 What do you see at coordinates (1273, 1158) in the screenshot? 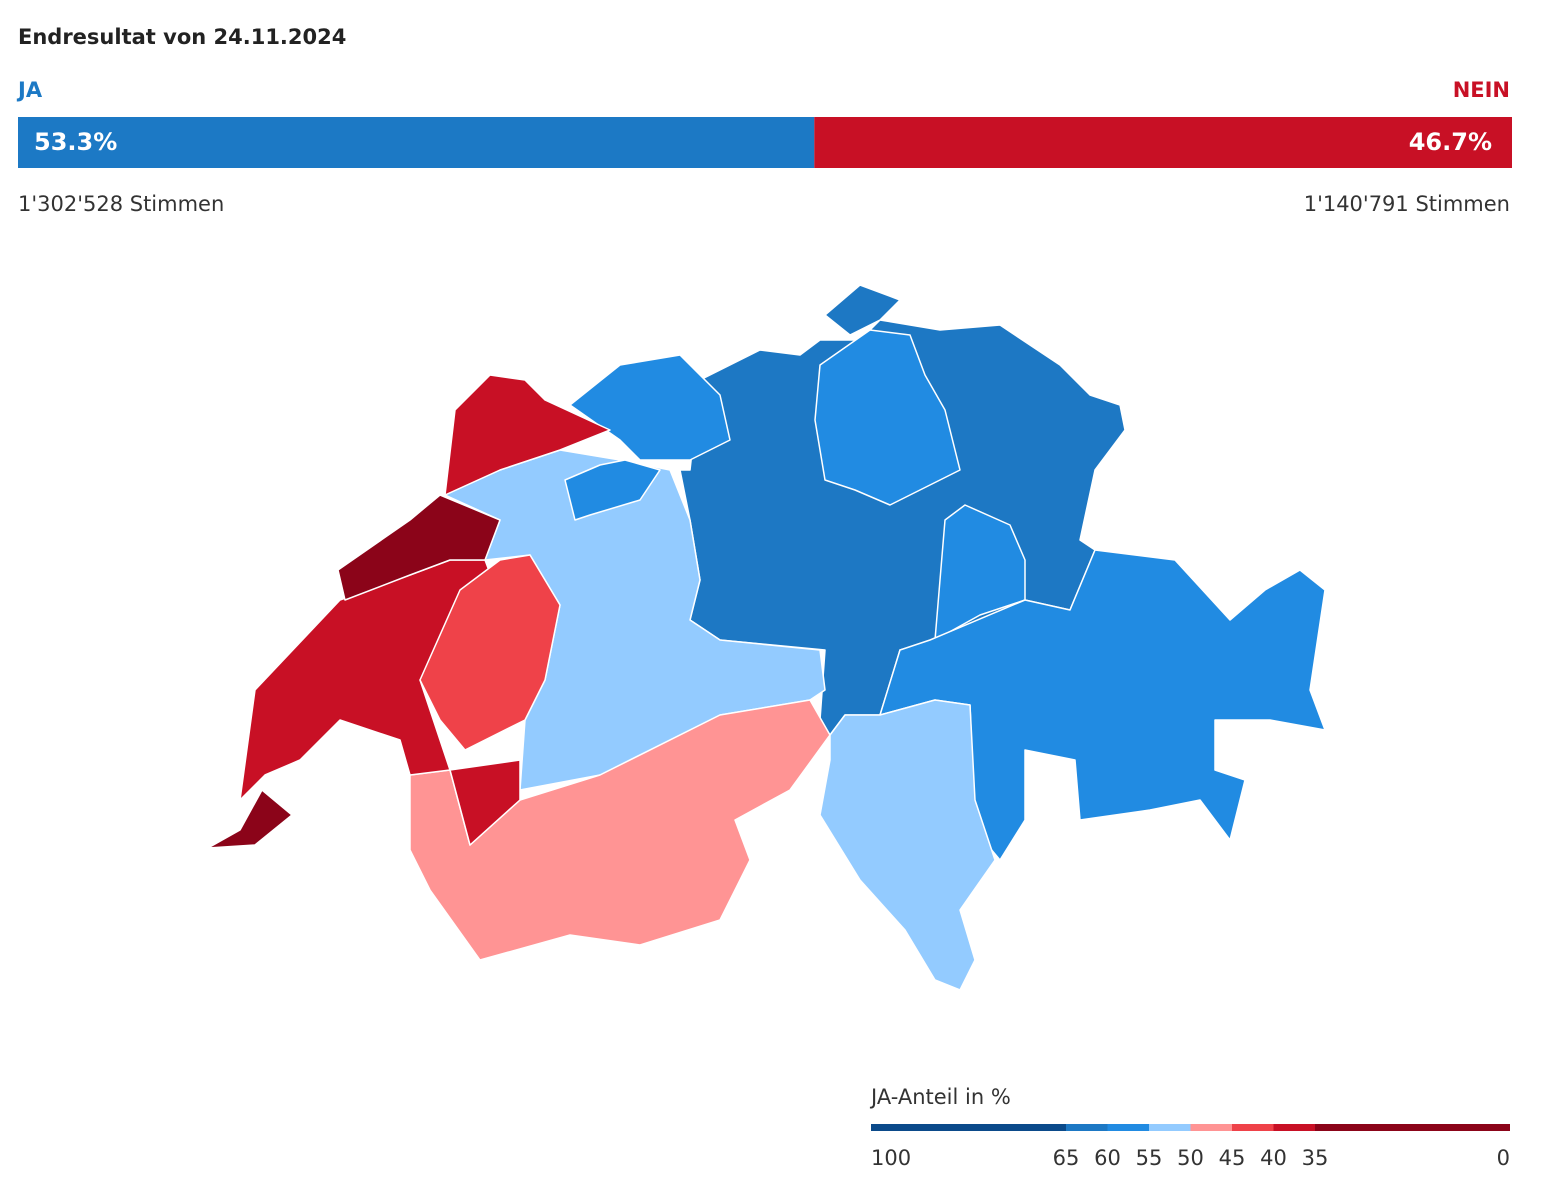
I see `legend-tick-label: 40` at bounding box center [1273, 1158].